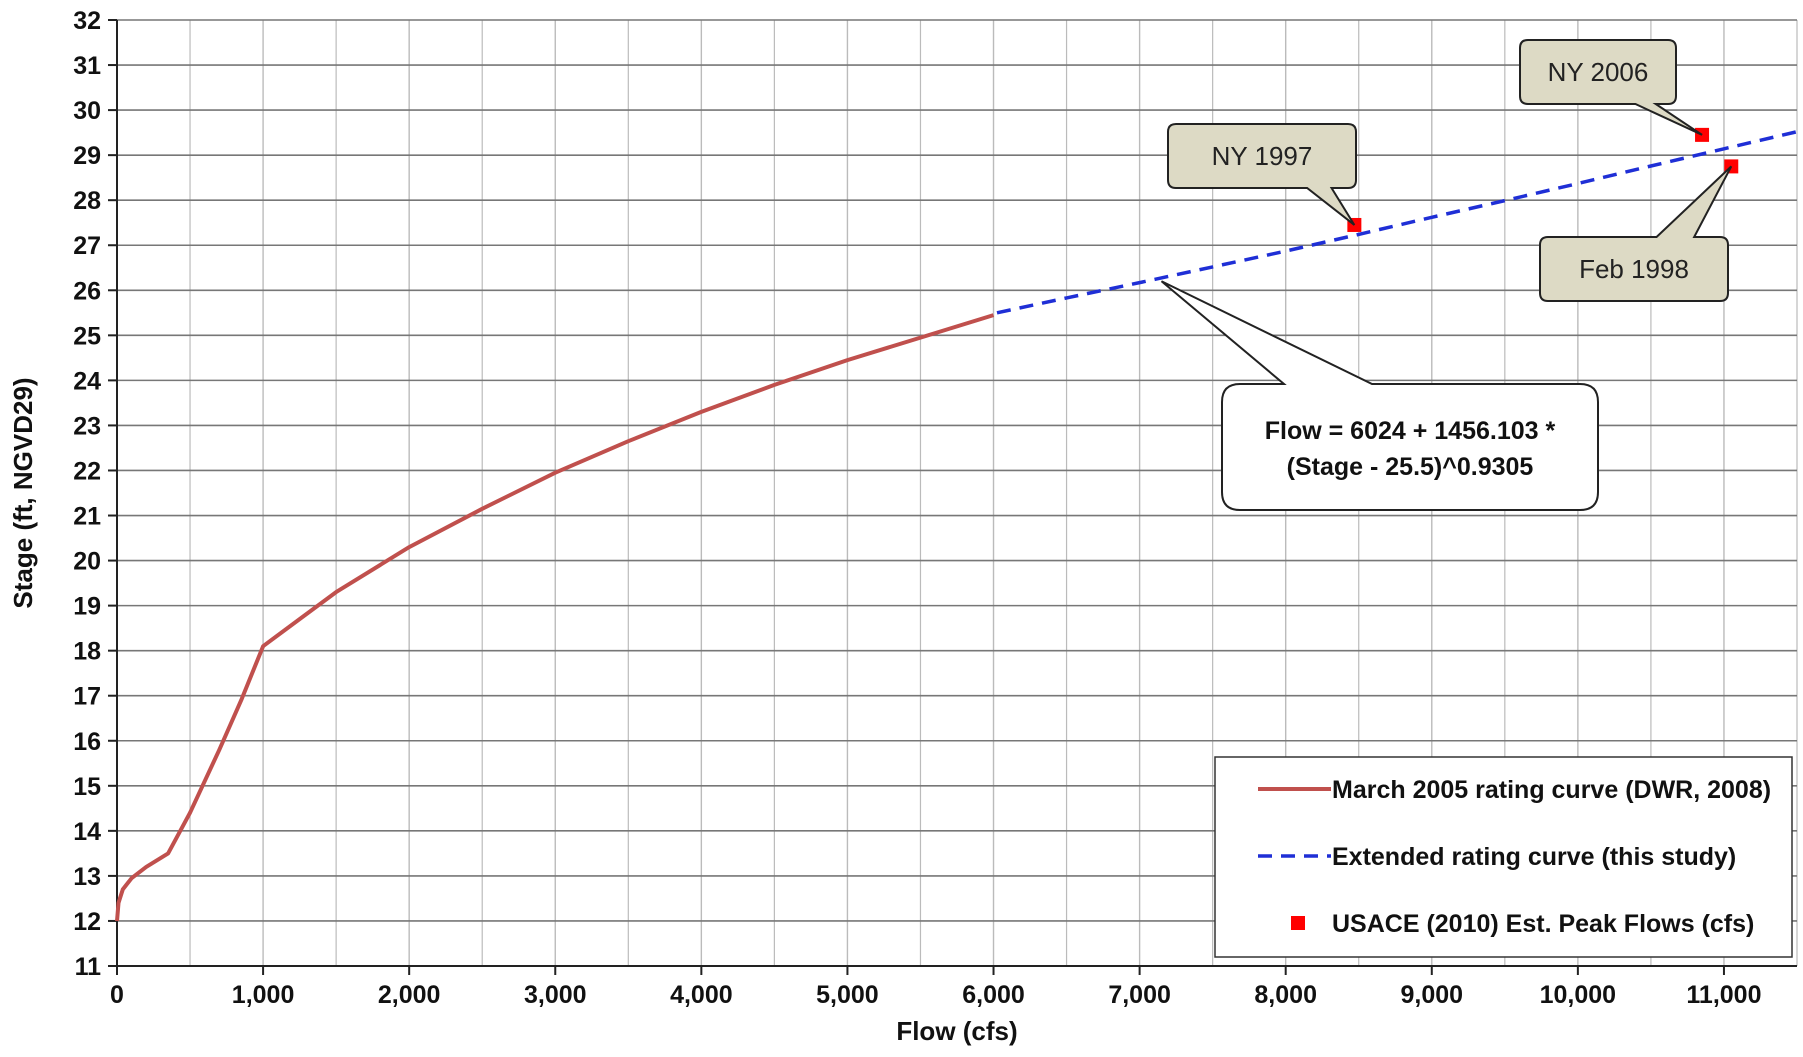  I want to click on x-tick-label: 4,000, so click(701, 995).